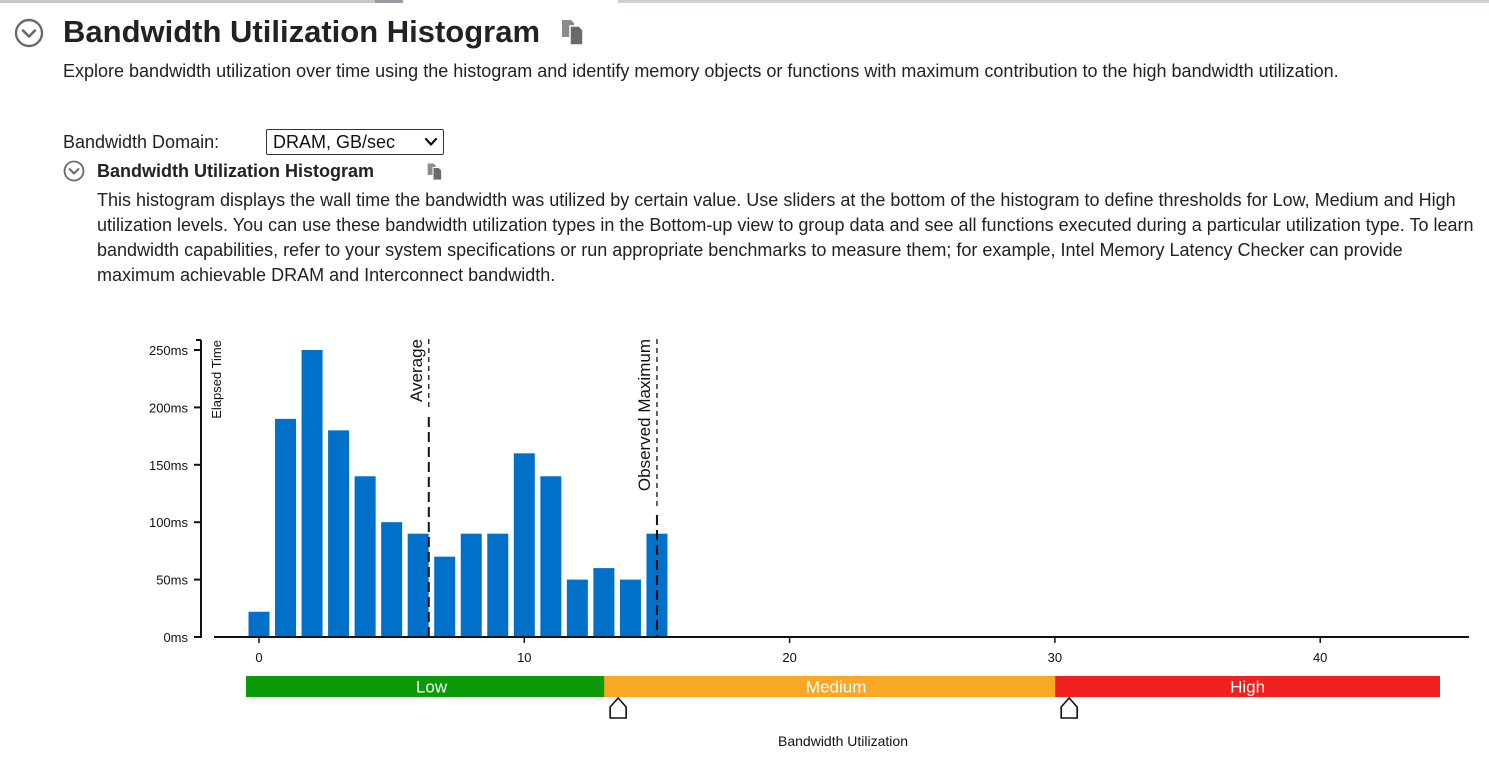 Image resolution: width=1489 pixels, height=768 pixels. I want to click on utilization-band-low, so click(432, 686).